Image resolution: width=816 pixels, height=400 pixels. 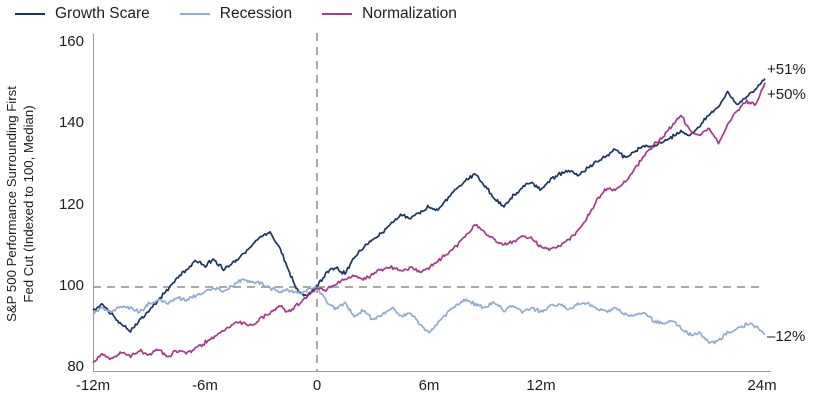 I want to click on y-tick-label: 80, so click(x=75, y=366).